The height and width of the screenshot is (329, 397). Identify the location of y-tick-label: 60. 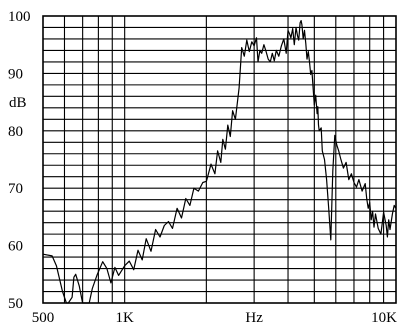
(15, 247).